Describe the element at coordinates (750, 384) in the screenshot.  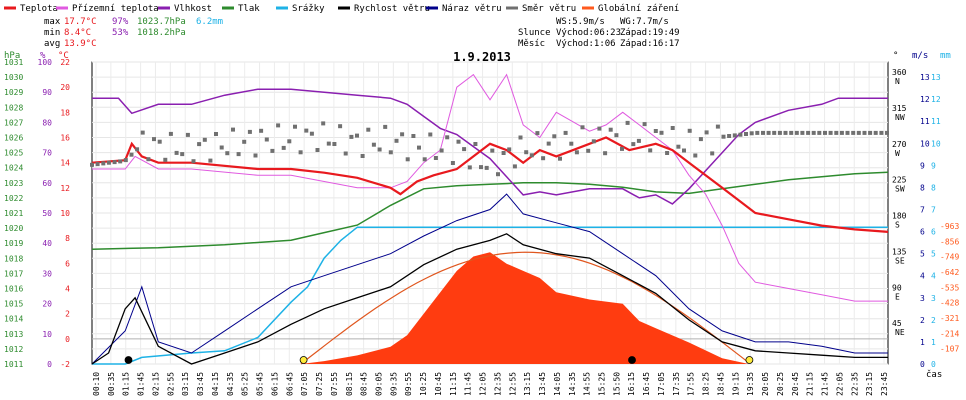
I see `tick-x: 19:35` at that location.